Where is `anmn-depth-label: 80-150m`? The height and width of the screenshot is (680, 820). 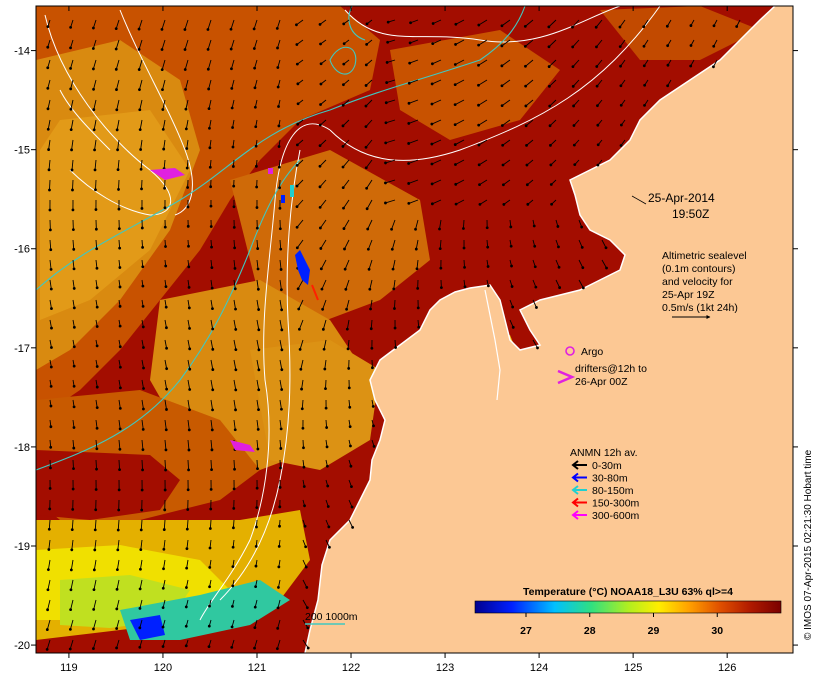 anmn-depth-label: 80-150m is located at coordinates (613, 491).